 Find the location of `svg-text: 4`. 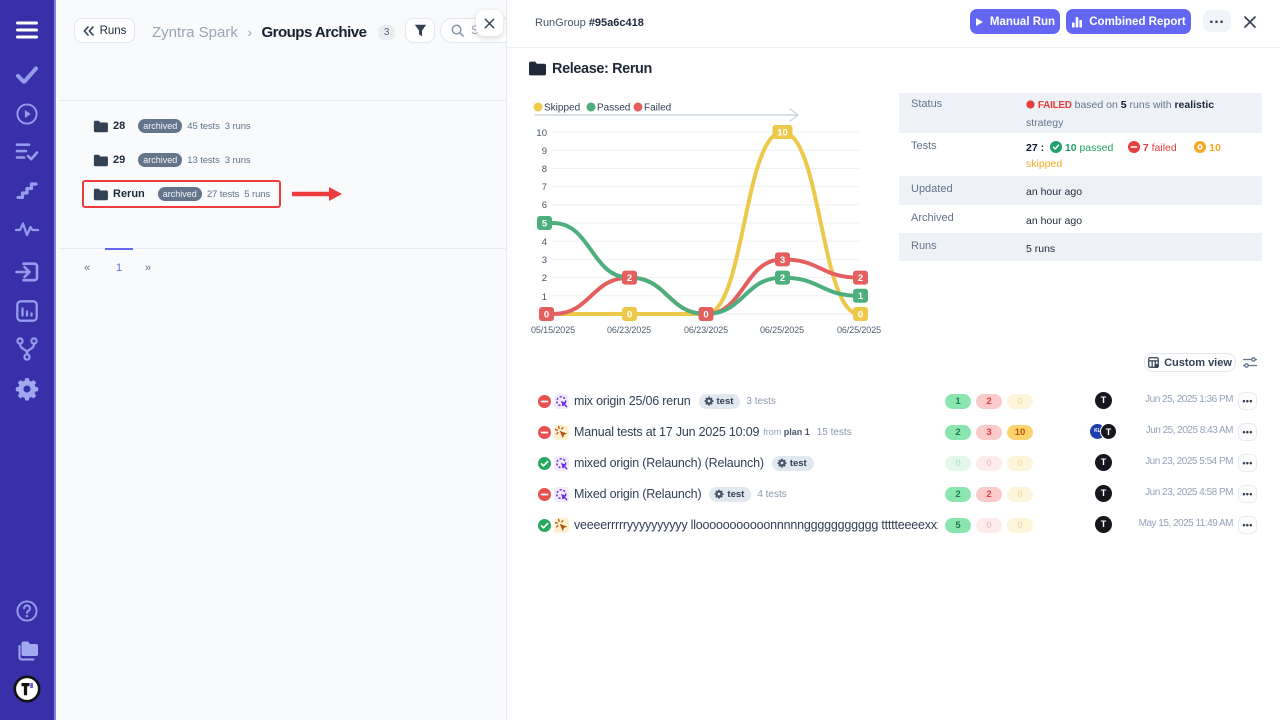

svg-text: 4 is located at coordinates (544, 242).